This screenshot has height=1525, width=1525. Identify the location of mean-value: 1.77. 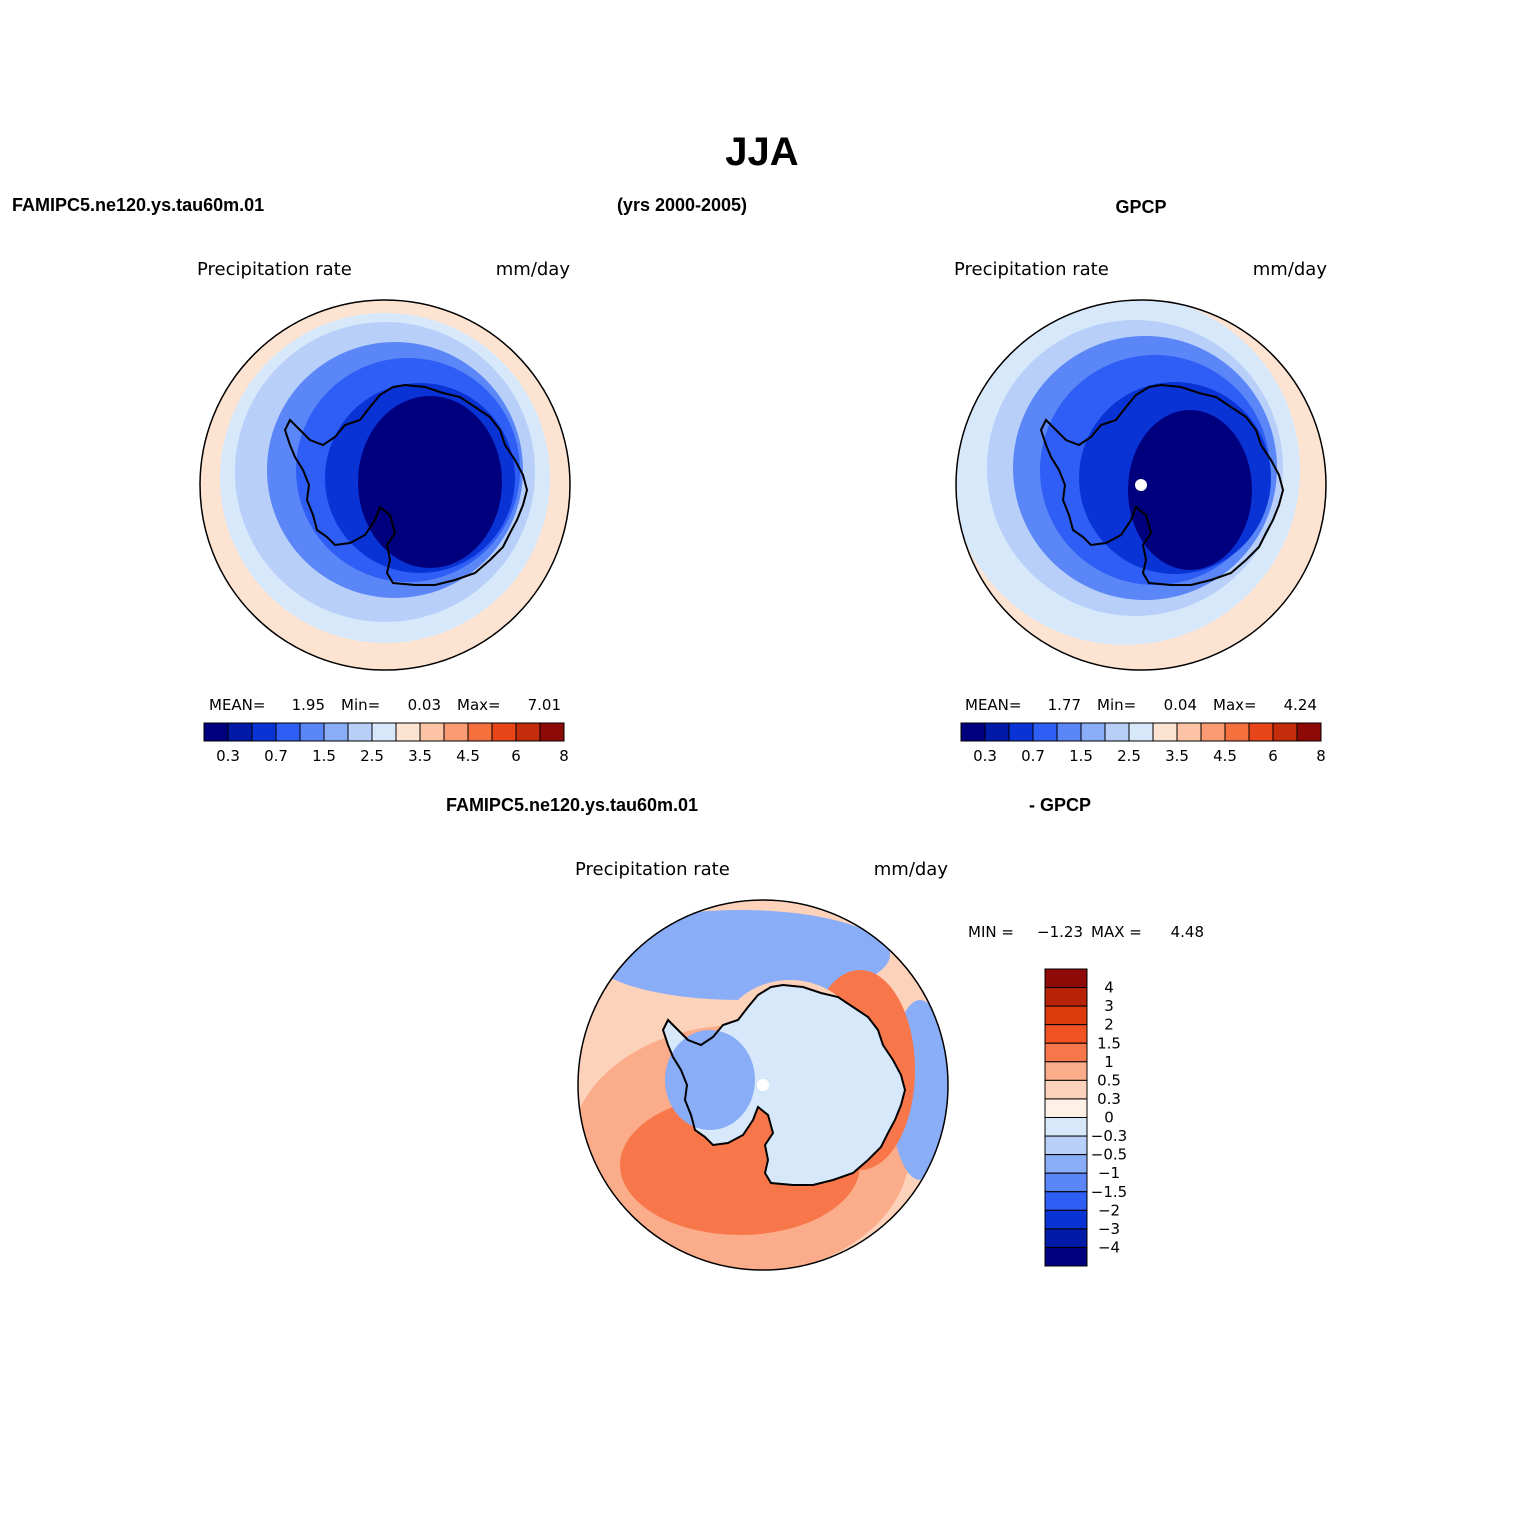
(1064, 705).